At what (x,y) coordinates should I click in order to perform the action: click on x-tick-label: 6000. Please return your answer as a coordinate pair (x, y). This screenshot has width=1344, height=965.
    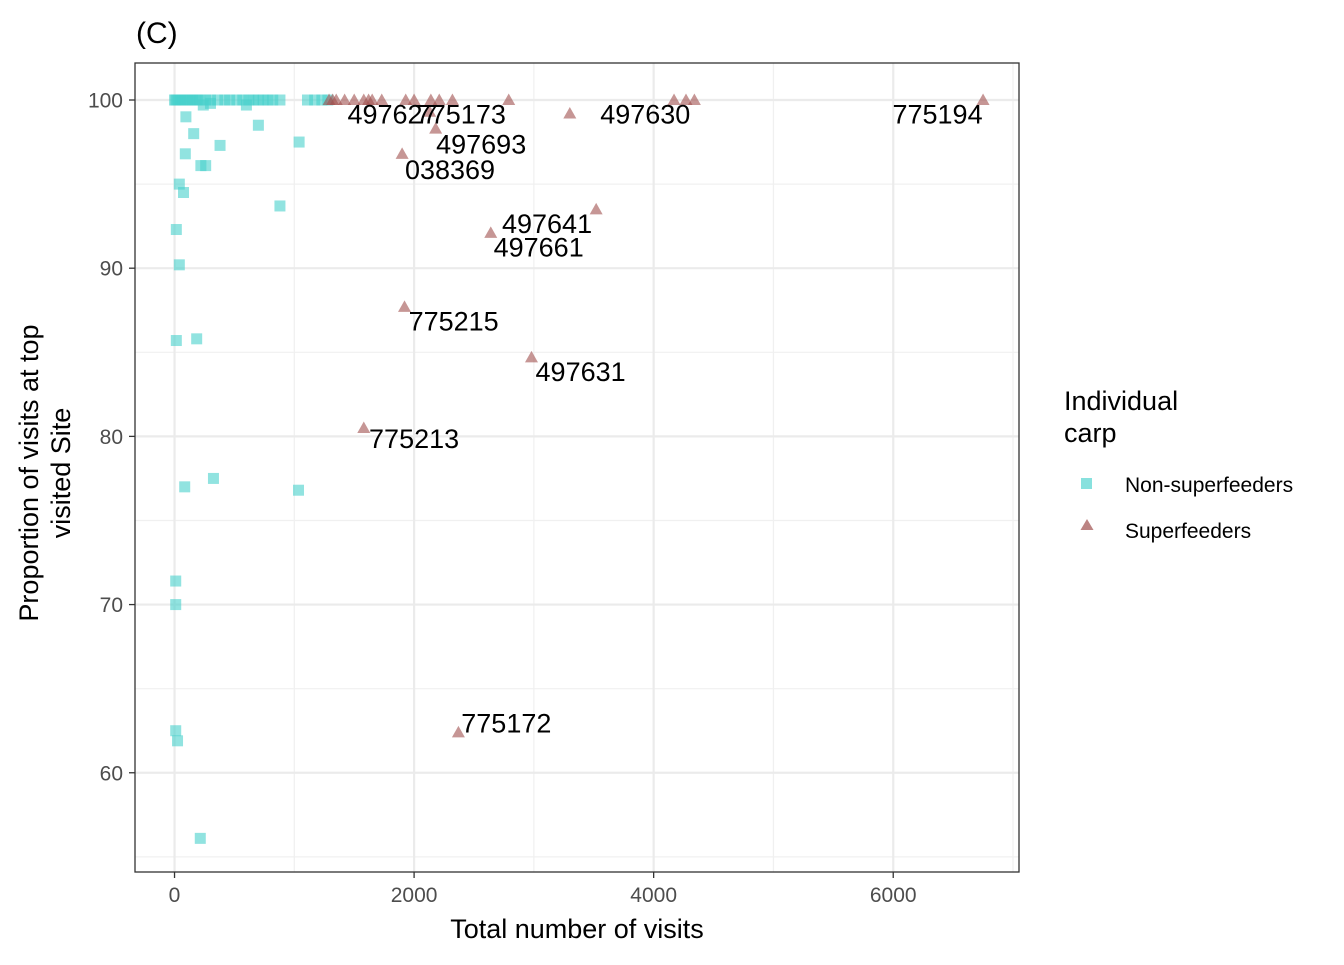
    Looking at the image, I should click on (893, 895).